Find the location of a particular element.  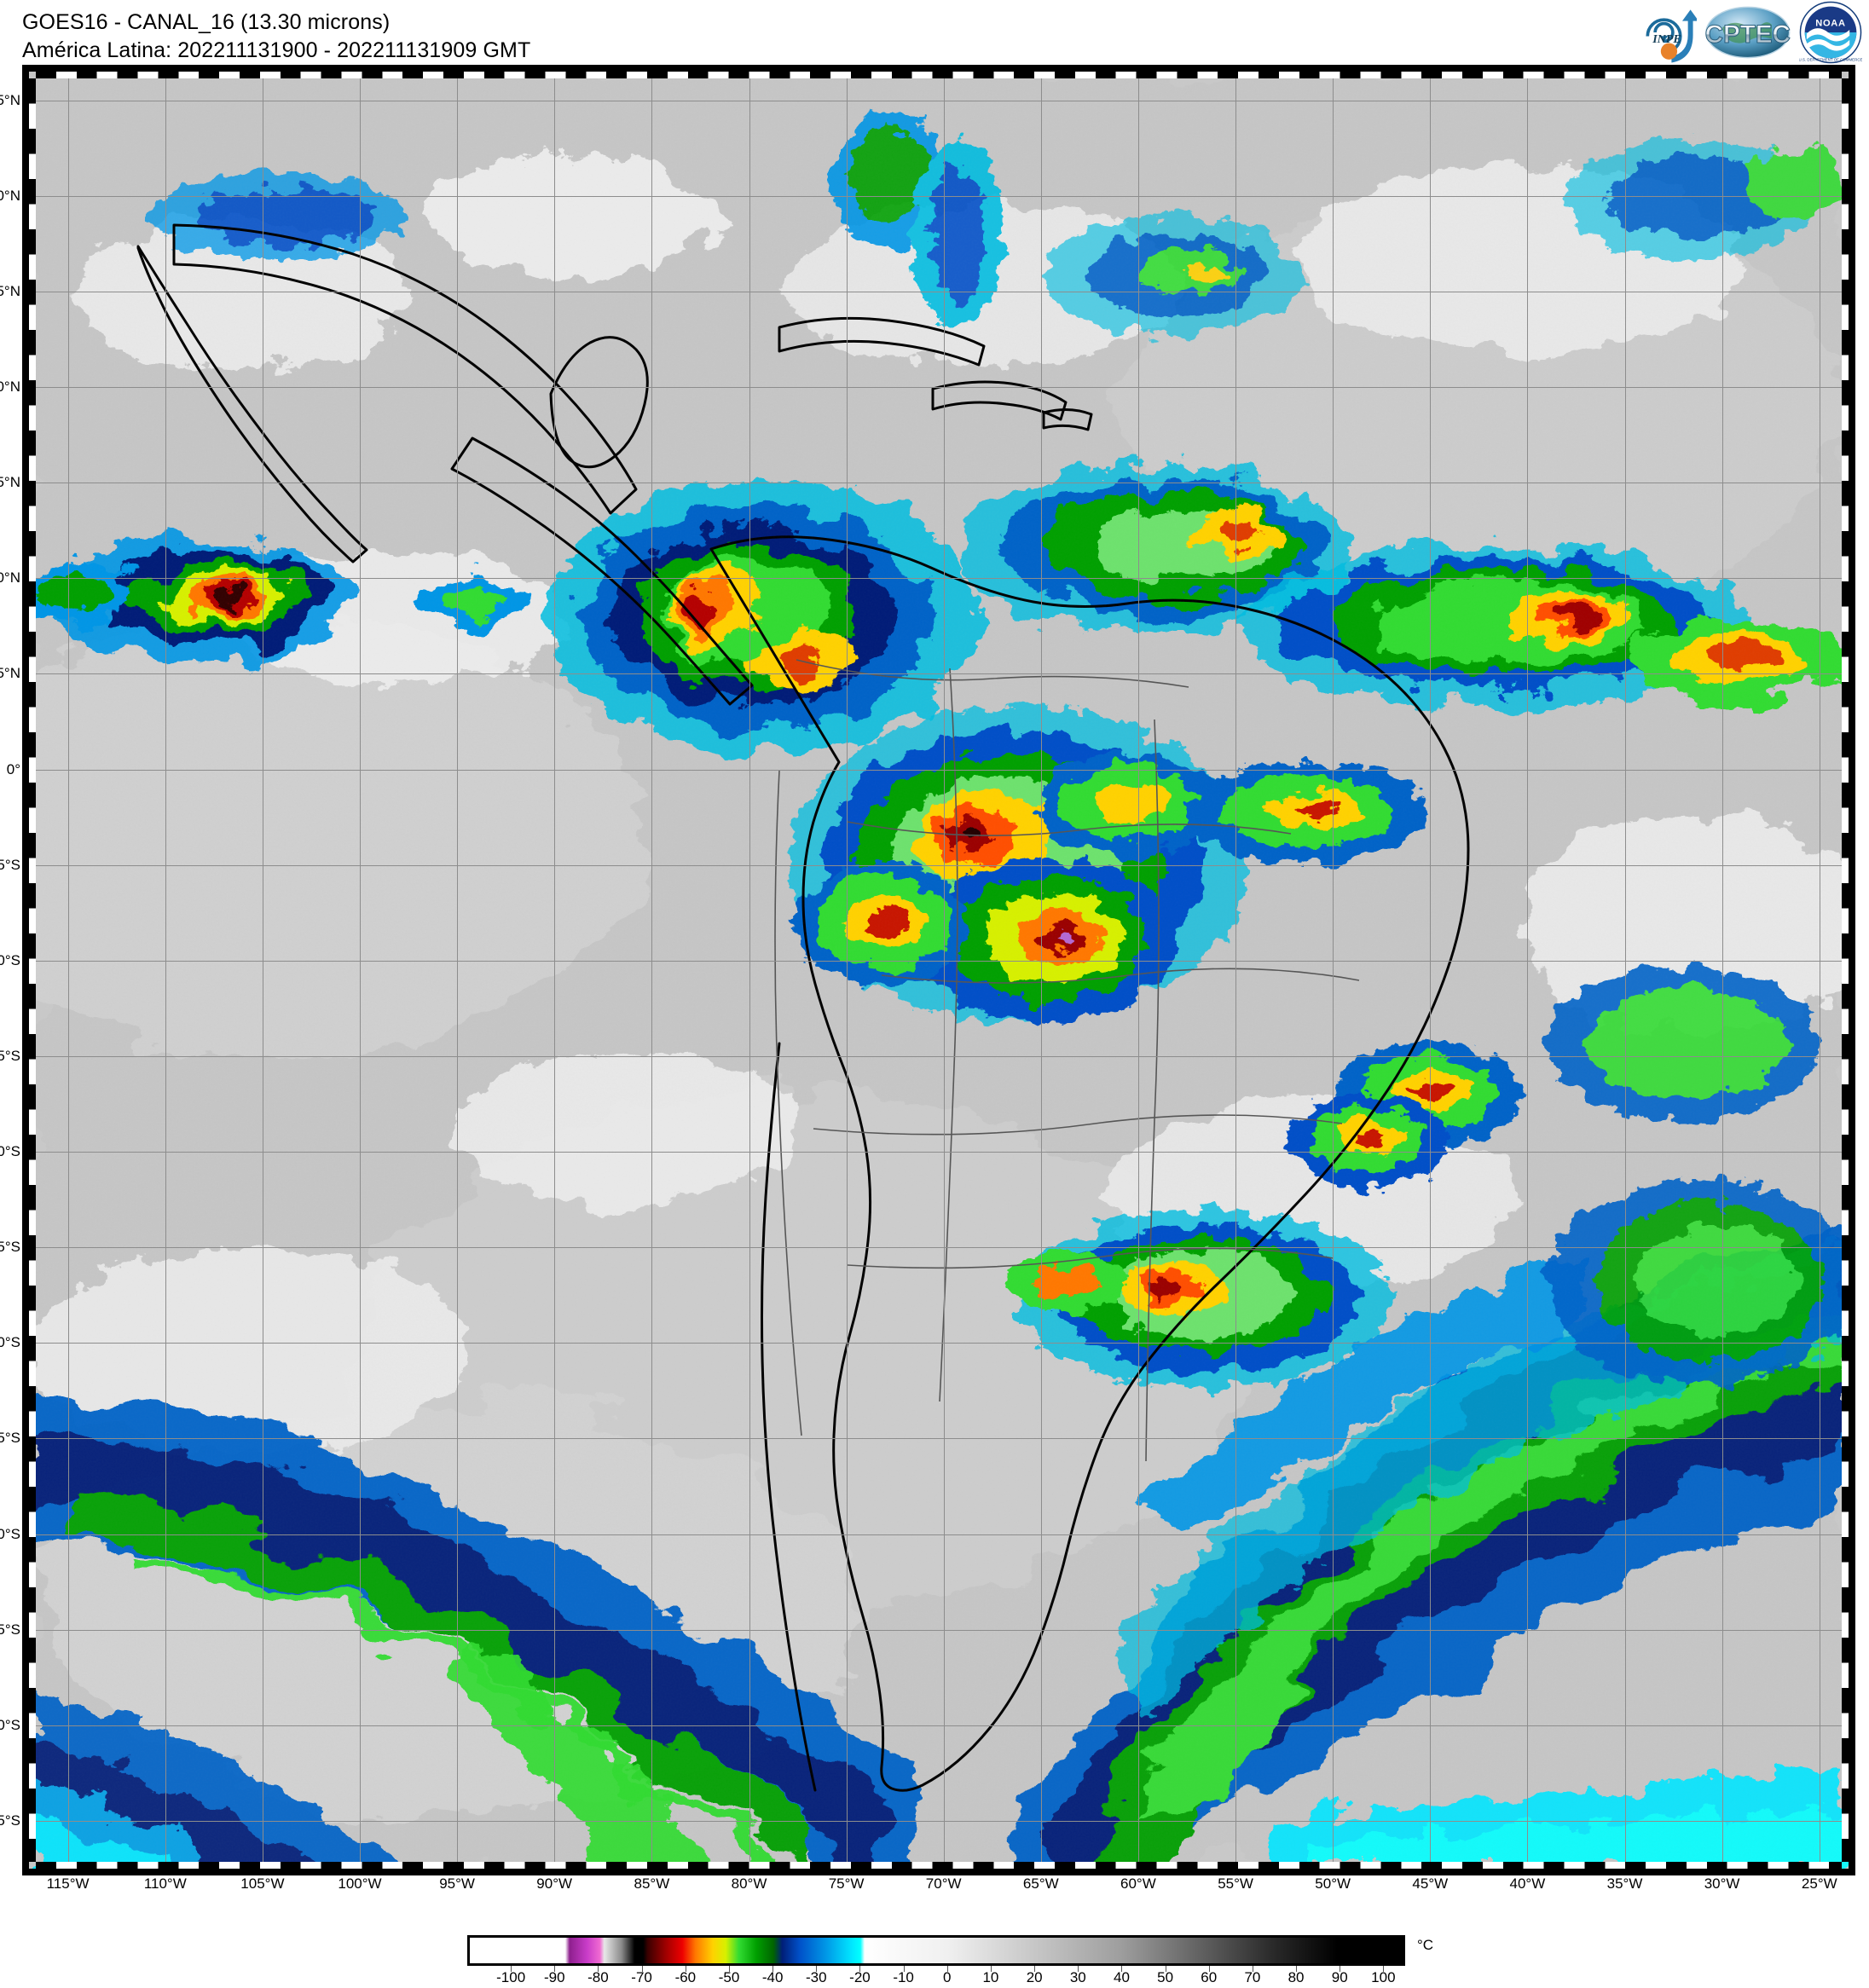

colorbar-tick-label-5: -50 is located at coordinates (729, 1977).